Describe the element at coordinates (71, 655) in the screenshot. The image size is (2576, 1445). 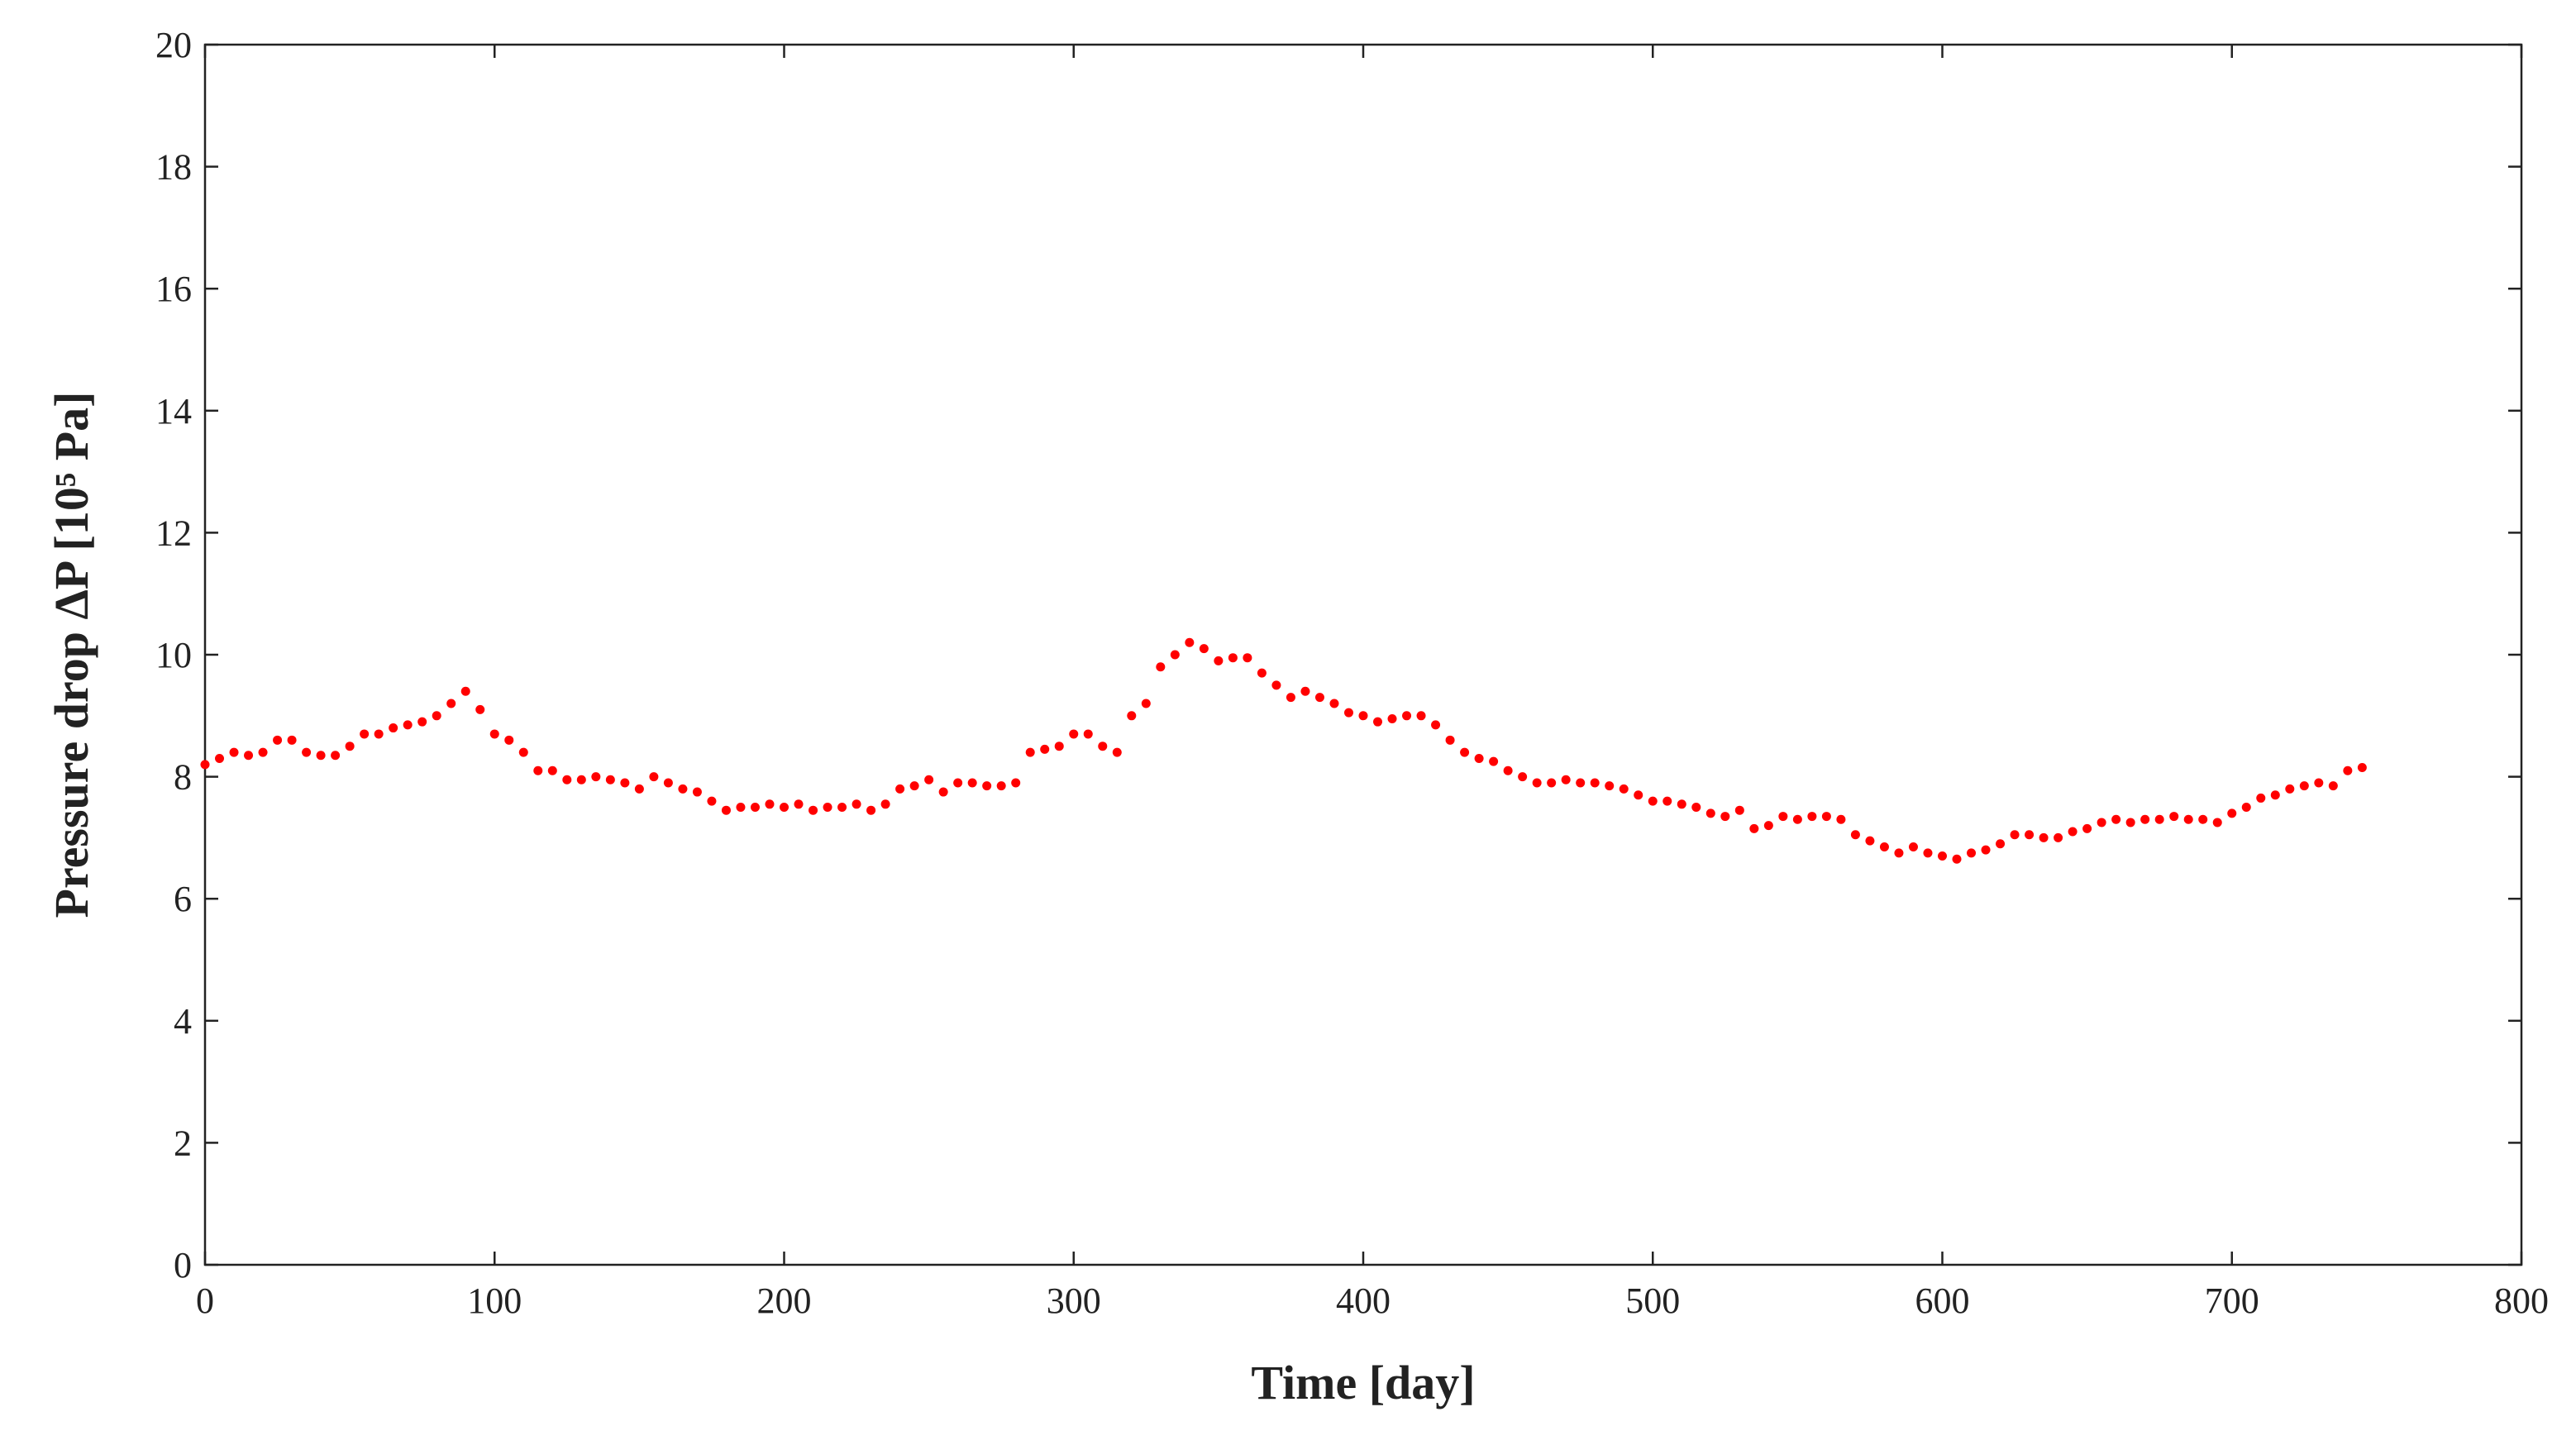
I see `y-axis-label: Pressure drop ΔP [10⁵ Pa]` at that location.